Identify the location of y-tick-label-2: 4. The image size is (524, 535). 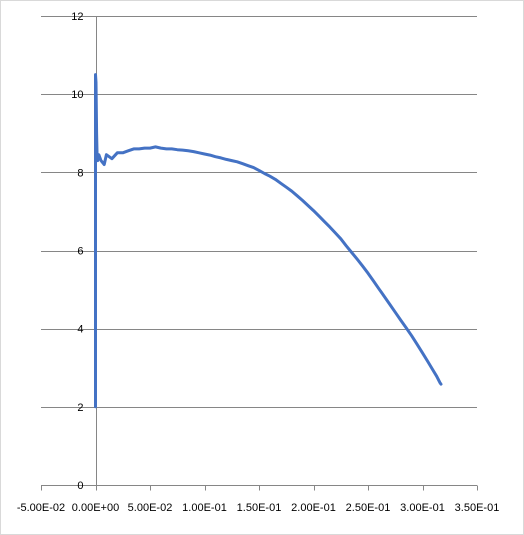
(80, 330).